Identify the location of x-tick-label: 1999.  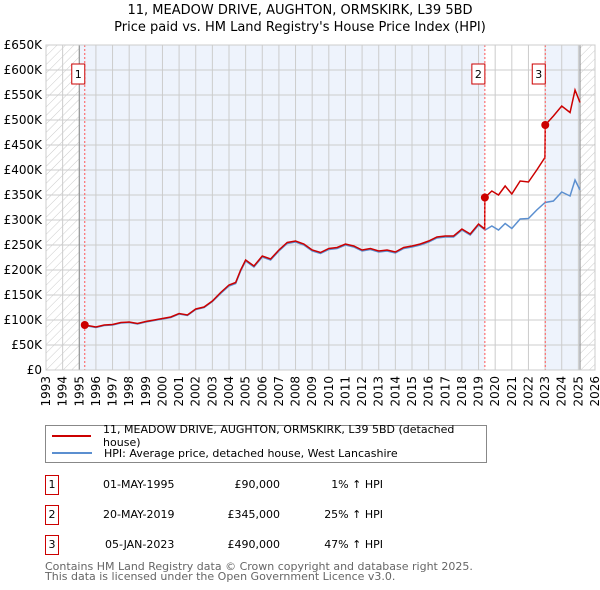
(146, 391).